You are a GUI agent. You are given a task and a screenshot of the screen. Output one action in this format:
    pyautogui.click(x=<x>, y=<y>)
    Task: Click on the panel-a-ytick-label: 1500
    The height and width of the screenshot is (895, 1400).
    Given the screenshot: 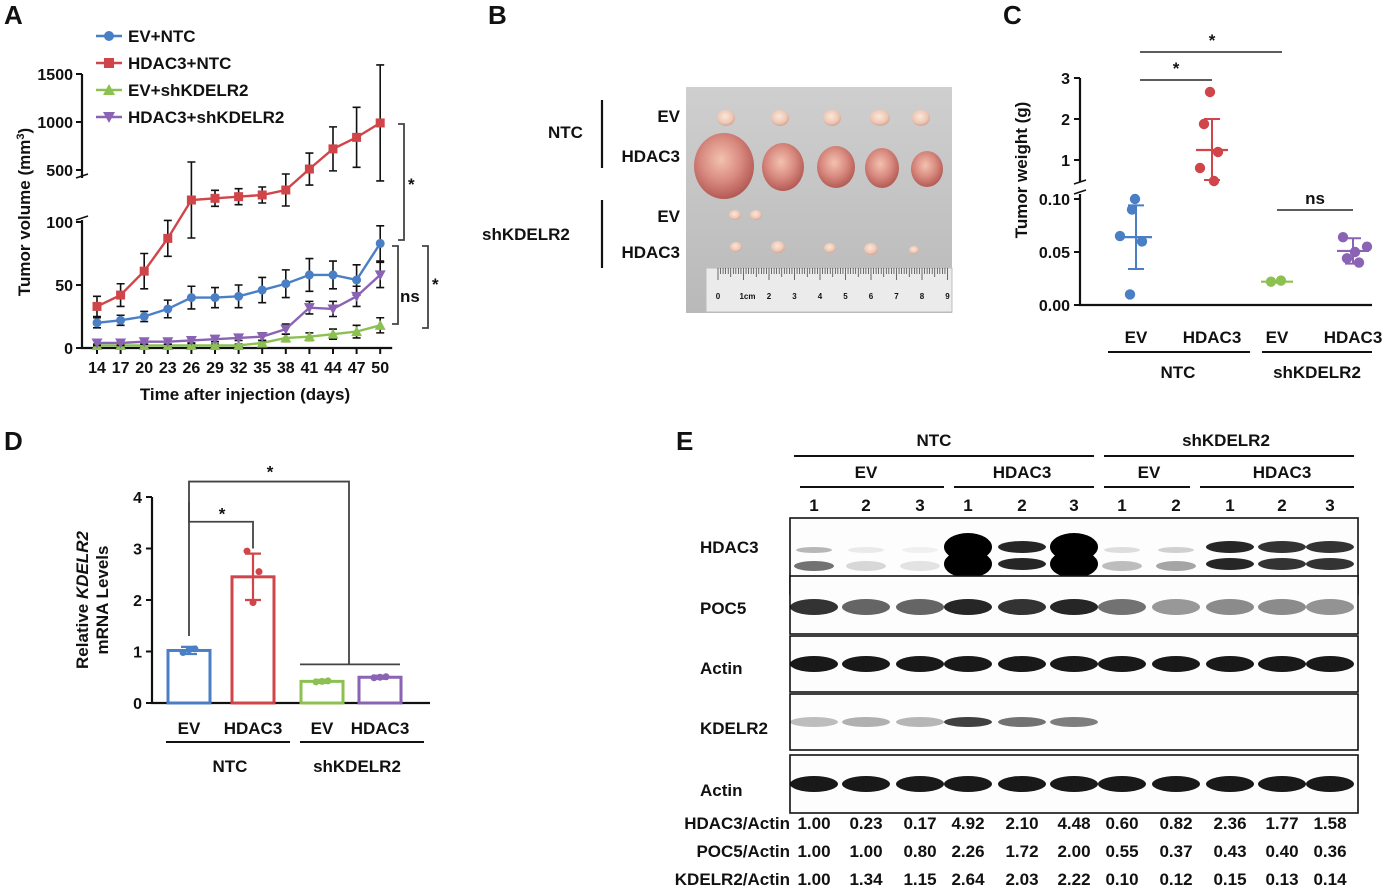 What is the action you would take?
    pyautogui.click(x=55, y=75)
    